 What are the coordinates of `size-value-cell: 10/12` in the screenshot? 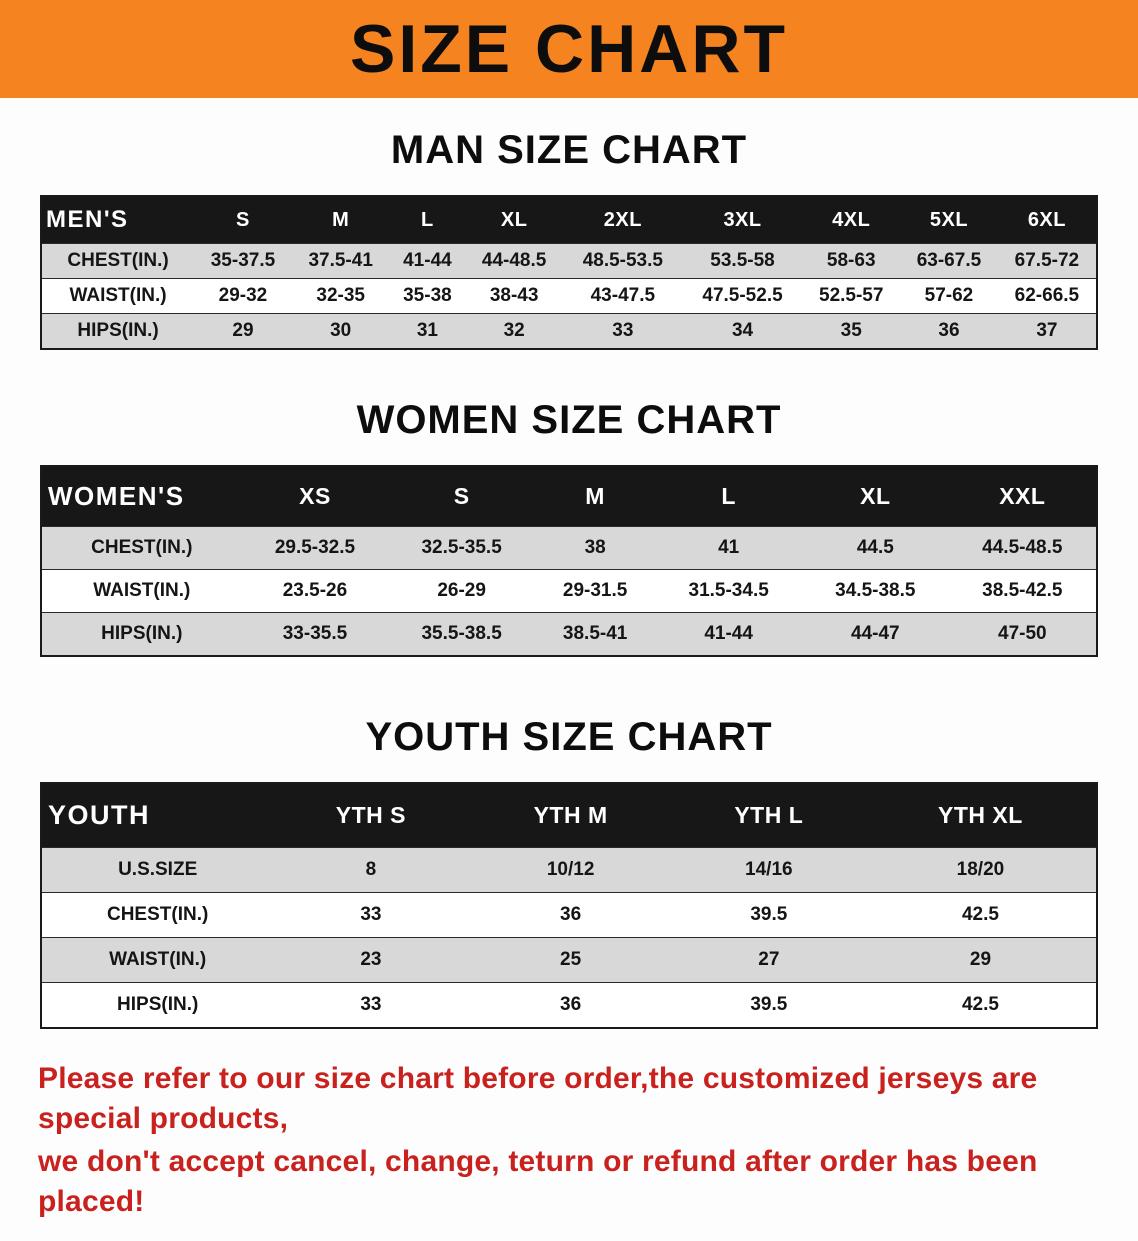 It's located at (570, 870).